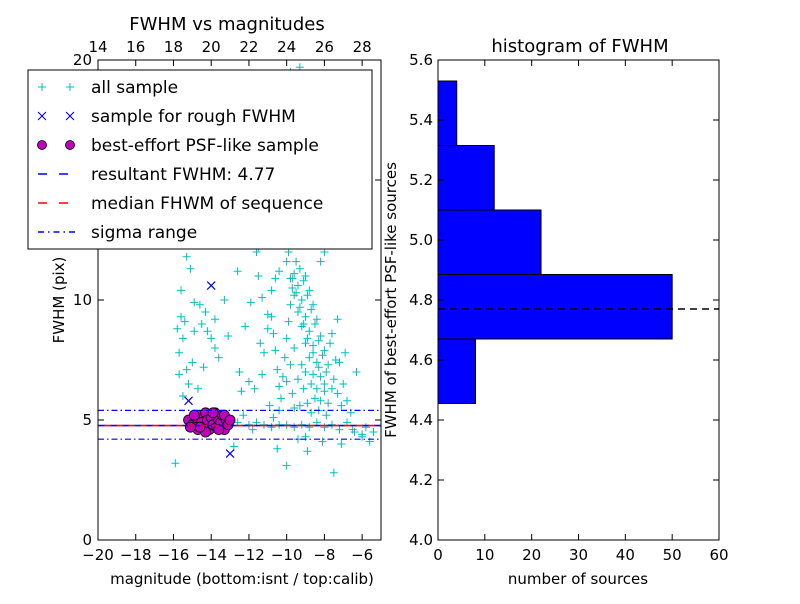  I want to click on right-y-tick-label: 4.0, so click(421, 540).